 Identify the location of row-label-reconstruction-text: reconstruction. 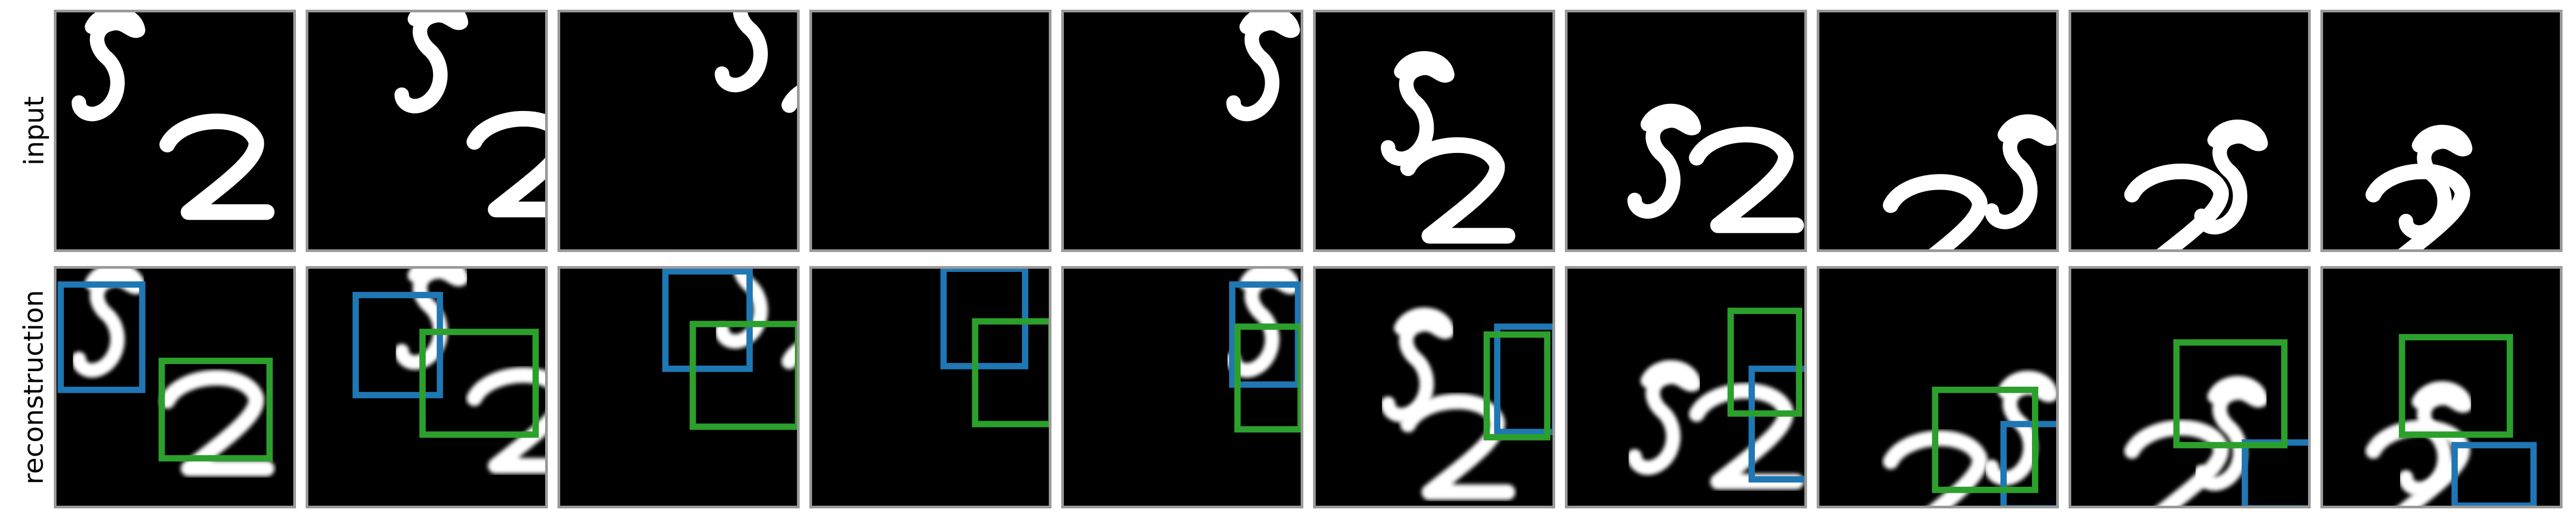
(34, 387).